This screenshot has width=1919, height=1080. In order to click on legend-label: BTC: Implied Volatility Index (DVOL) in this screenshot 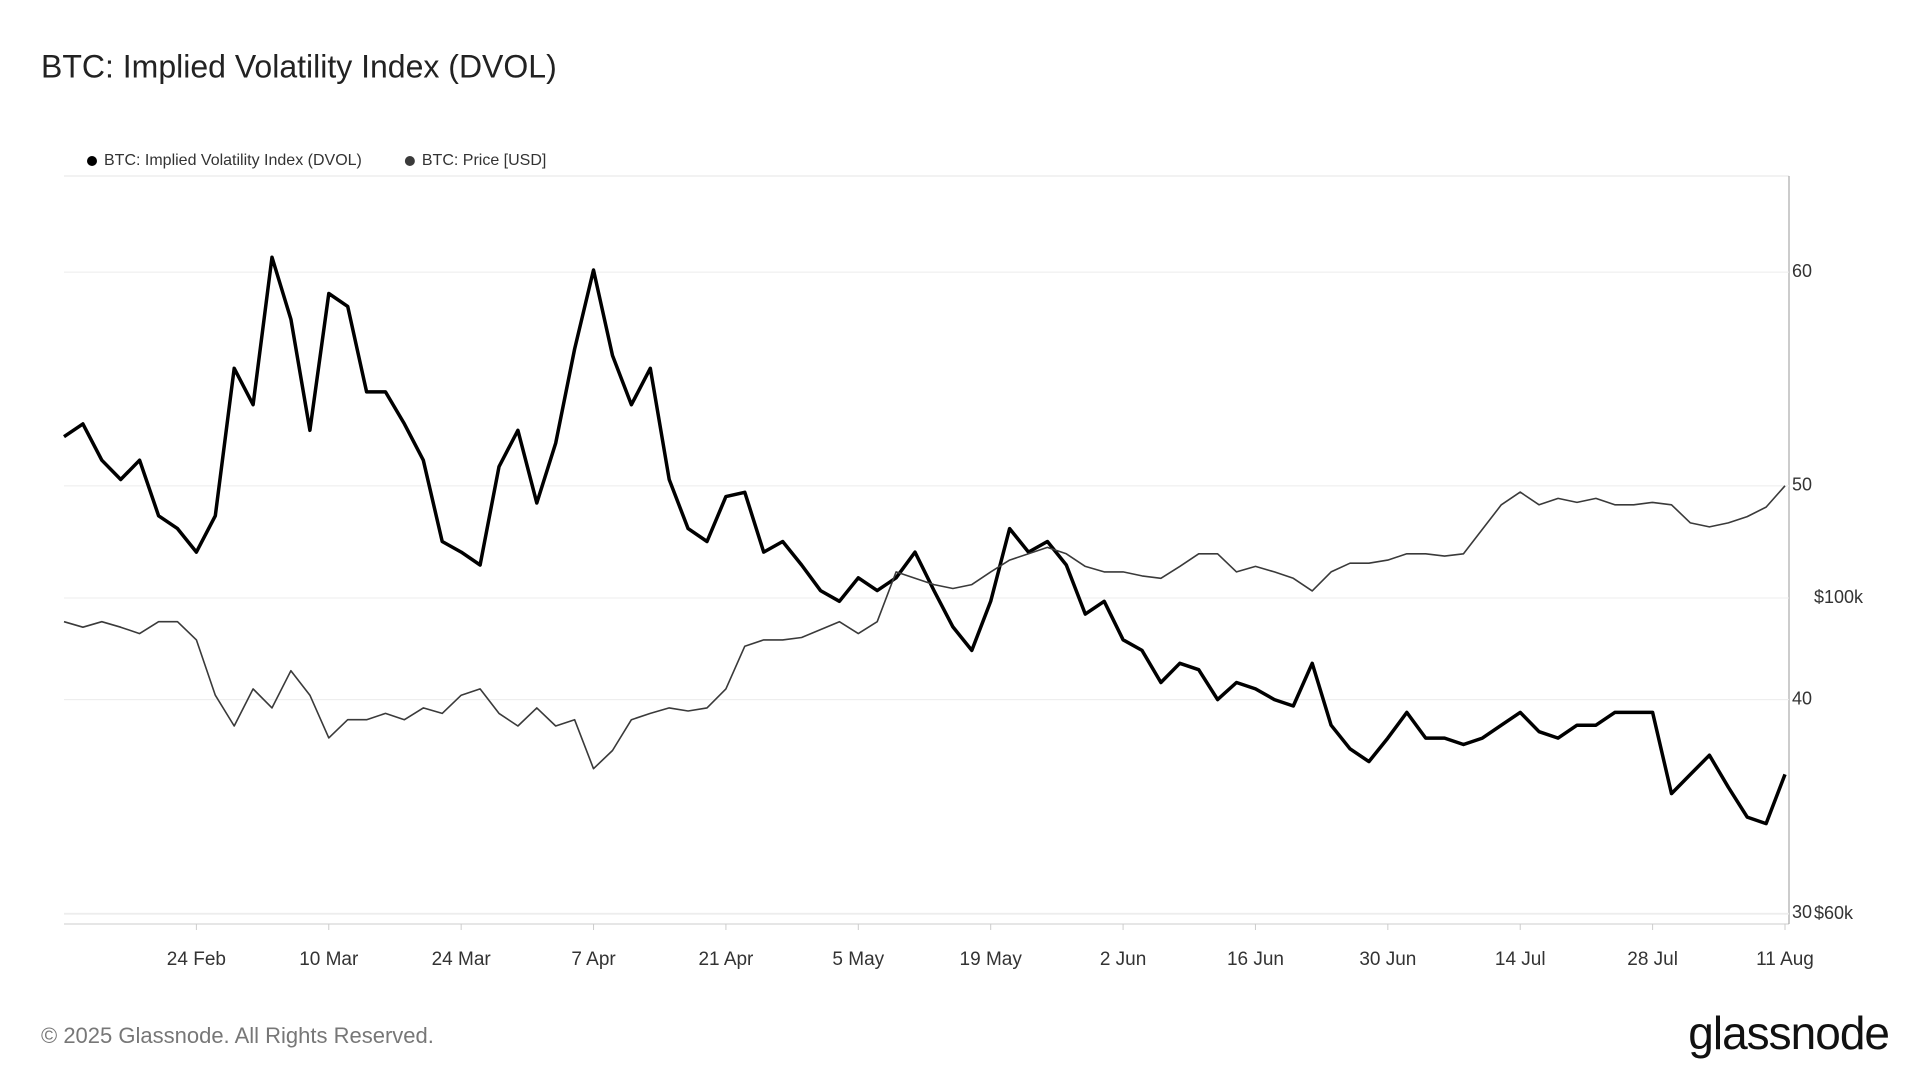, I will do `click(233, 160)`.